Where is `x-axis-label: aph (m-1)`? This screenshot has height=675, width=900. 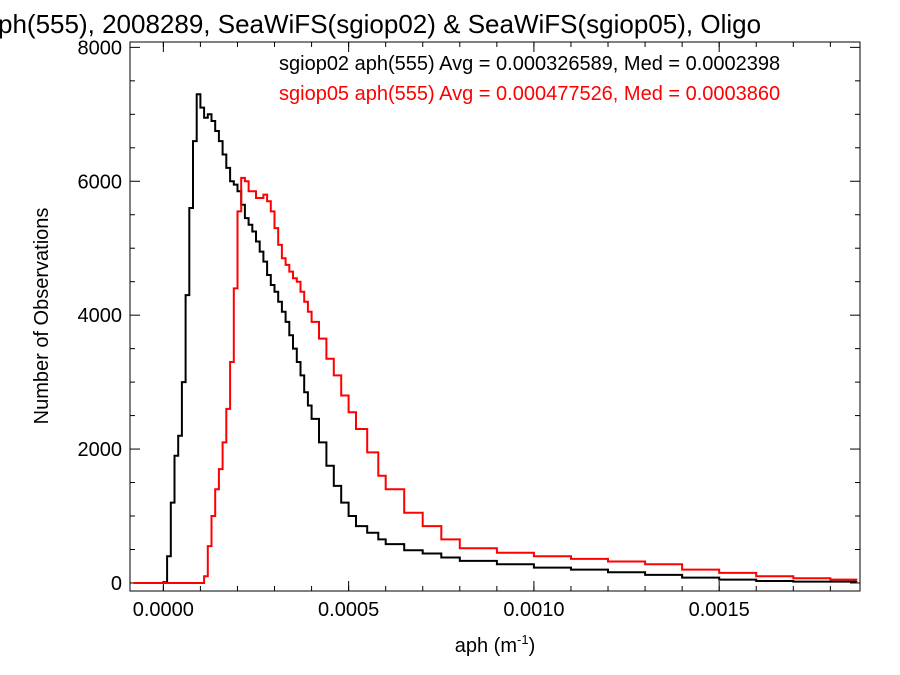 x-axis-label: aph (m-1) is located at coordinates (495, 644).